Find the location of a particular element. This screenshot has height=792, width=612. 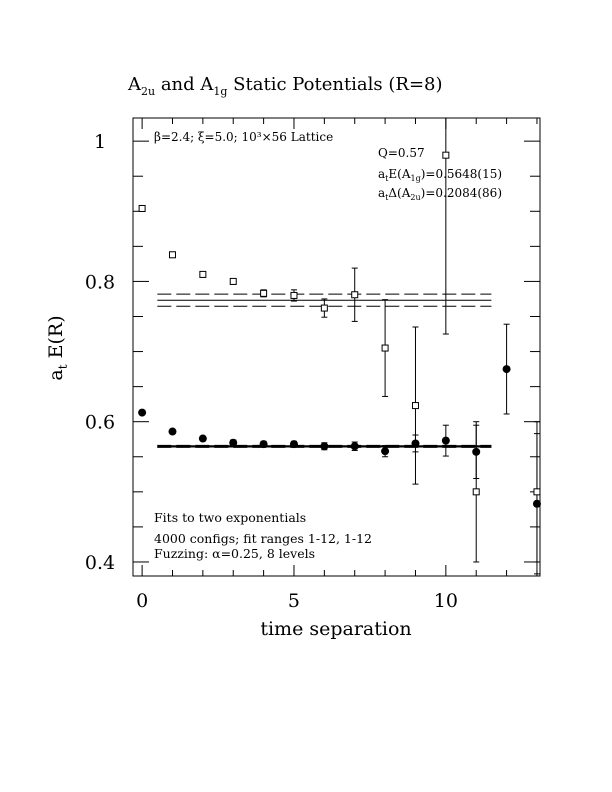

annotation-configs: 4000 configs; fit ranges 1-12, 1-12 is located at coordinates (263, 538).